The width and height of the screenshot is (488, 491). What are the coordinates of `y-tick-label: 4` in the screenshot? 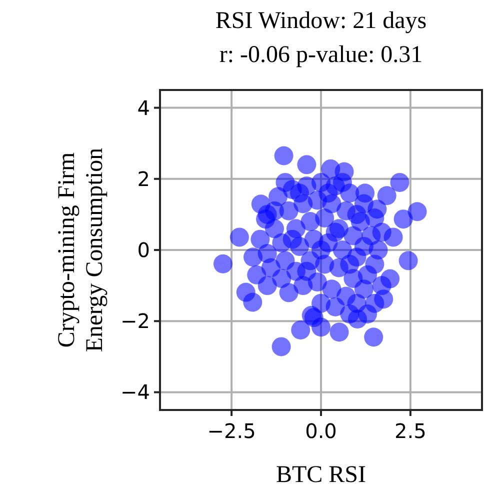 It's located at (143, 108).